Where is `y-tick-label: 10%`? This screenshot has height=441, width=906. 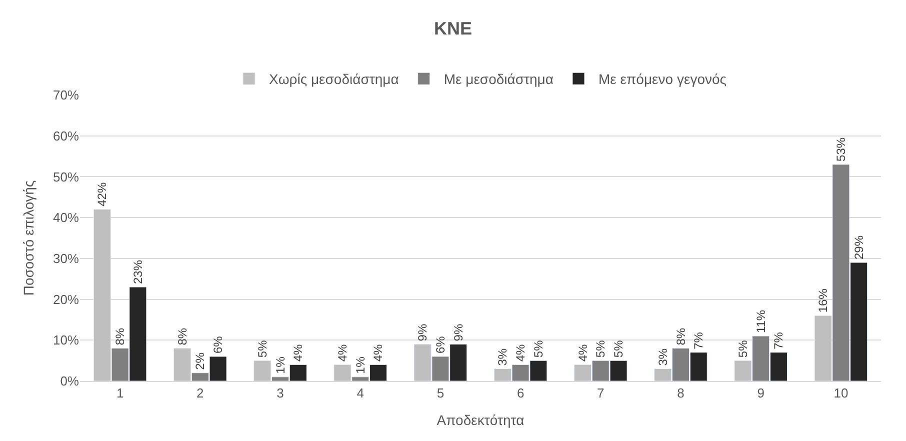 y-tick-label: 10% is located at coordinates (66, 340).